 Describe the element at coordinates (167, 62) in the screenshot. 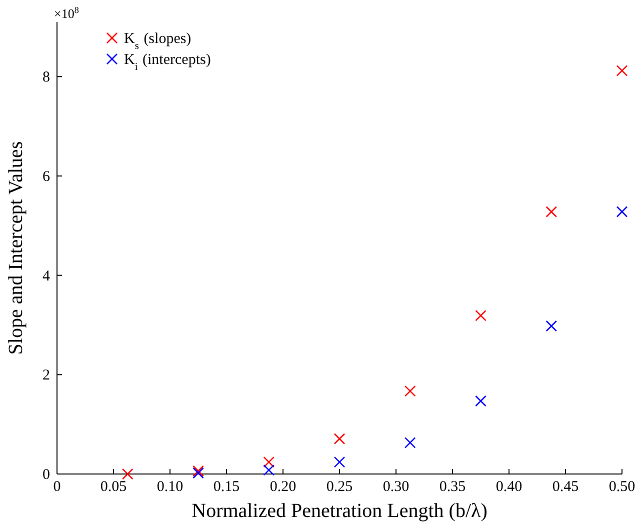

I see `legend-label: K$_{i}$ (intercepts)` at that location.